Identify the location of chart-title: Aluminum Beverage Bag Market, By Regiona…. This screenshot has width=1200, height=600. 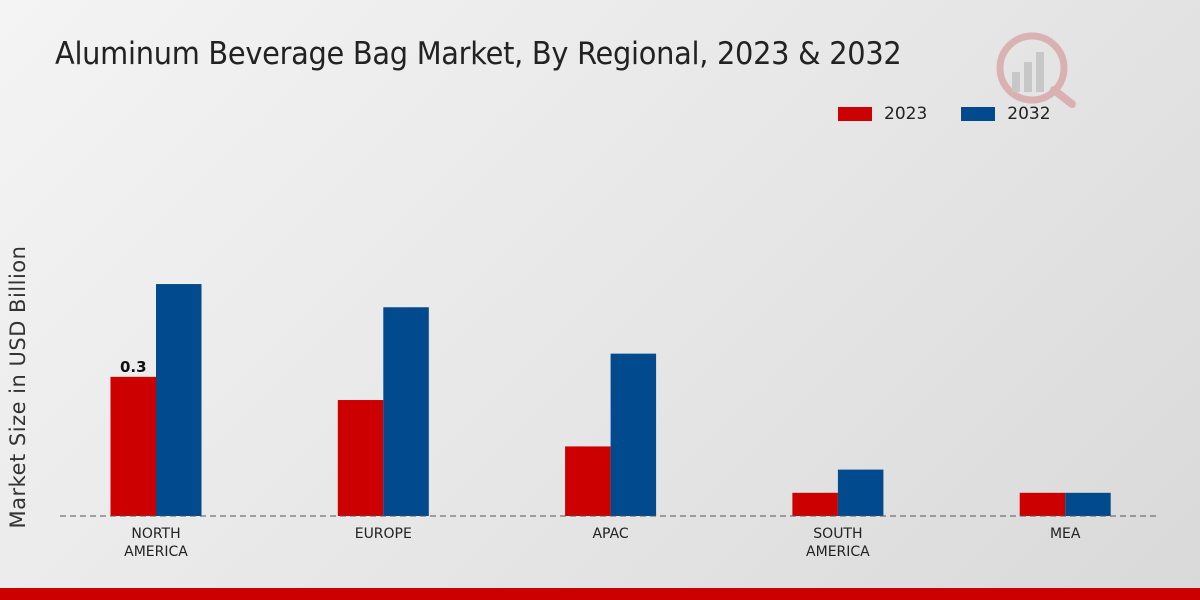
(478, 54).